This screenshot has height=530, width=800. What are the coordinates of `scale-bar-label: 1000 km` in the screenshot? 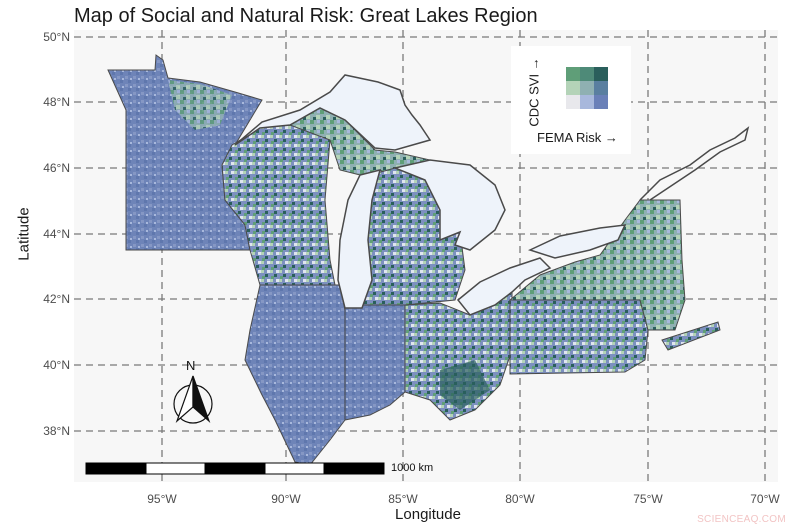 It's located at (412, 468).